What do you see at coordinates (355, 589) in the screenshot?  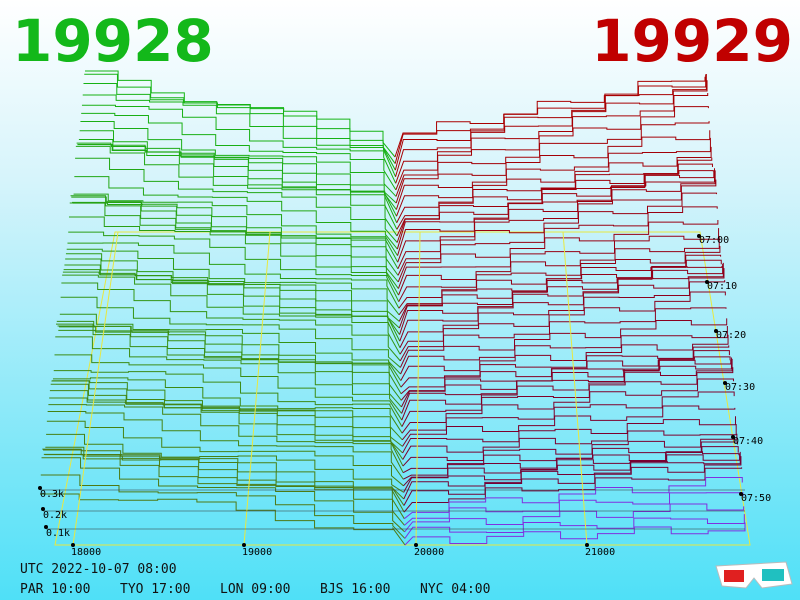 I see `city-time: BJS 16:00` at bounding box center [355, 589].